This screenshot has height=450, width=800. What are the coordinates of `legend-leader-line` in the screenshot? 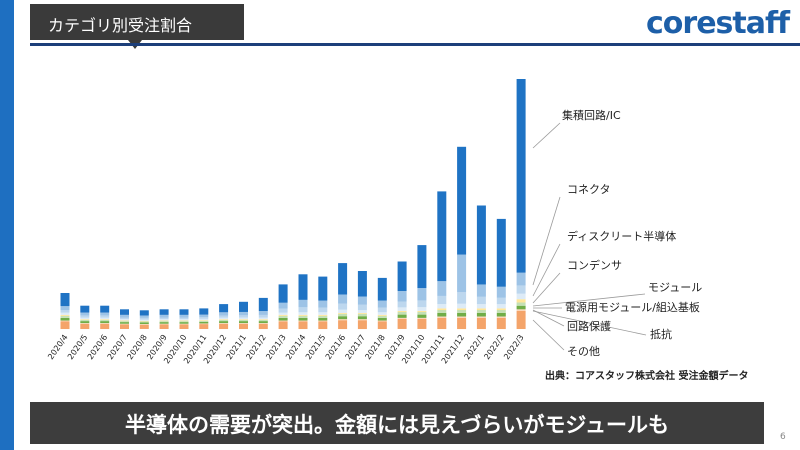 It's located at (546, 288).